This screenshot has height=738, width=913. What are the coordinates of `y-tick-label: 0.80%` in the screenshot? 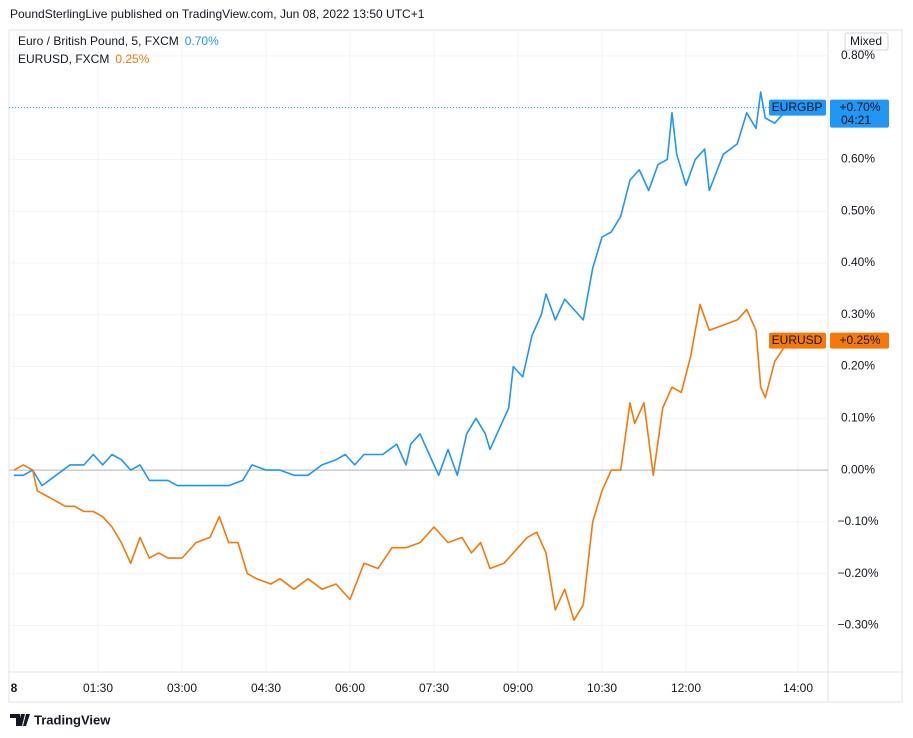 It's located at (858, 55).